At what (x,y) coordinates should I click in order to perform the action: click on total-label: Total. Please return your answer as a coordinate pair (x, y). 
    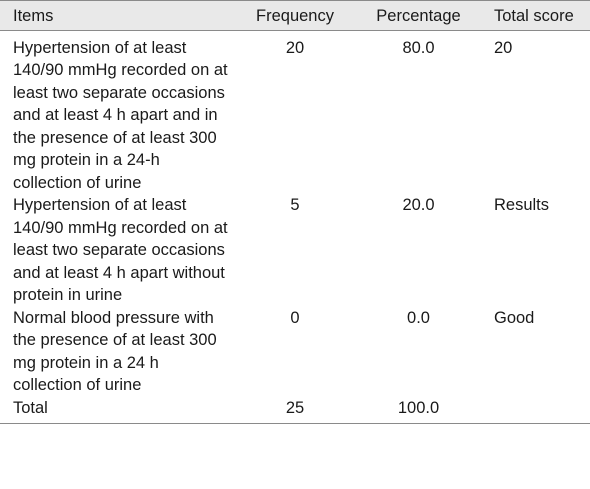
    Looking at the image, I should click on (119, 410).